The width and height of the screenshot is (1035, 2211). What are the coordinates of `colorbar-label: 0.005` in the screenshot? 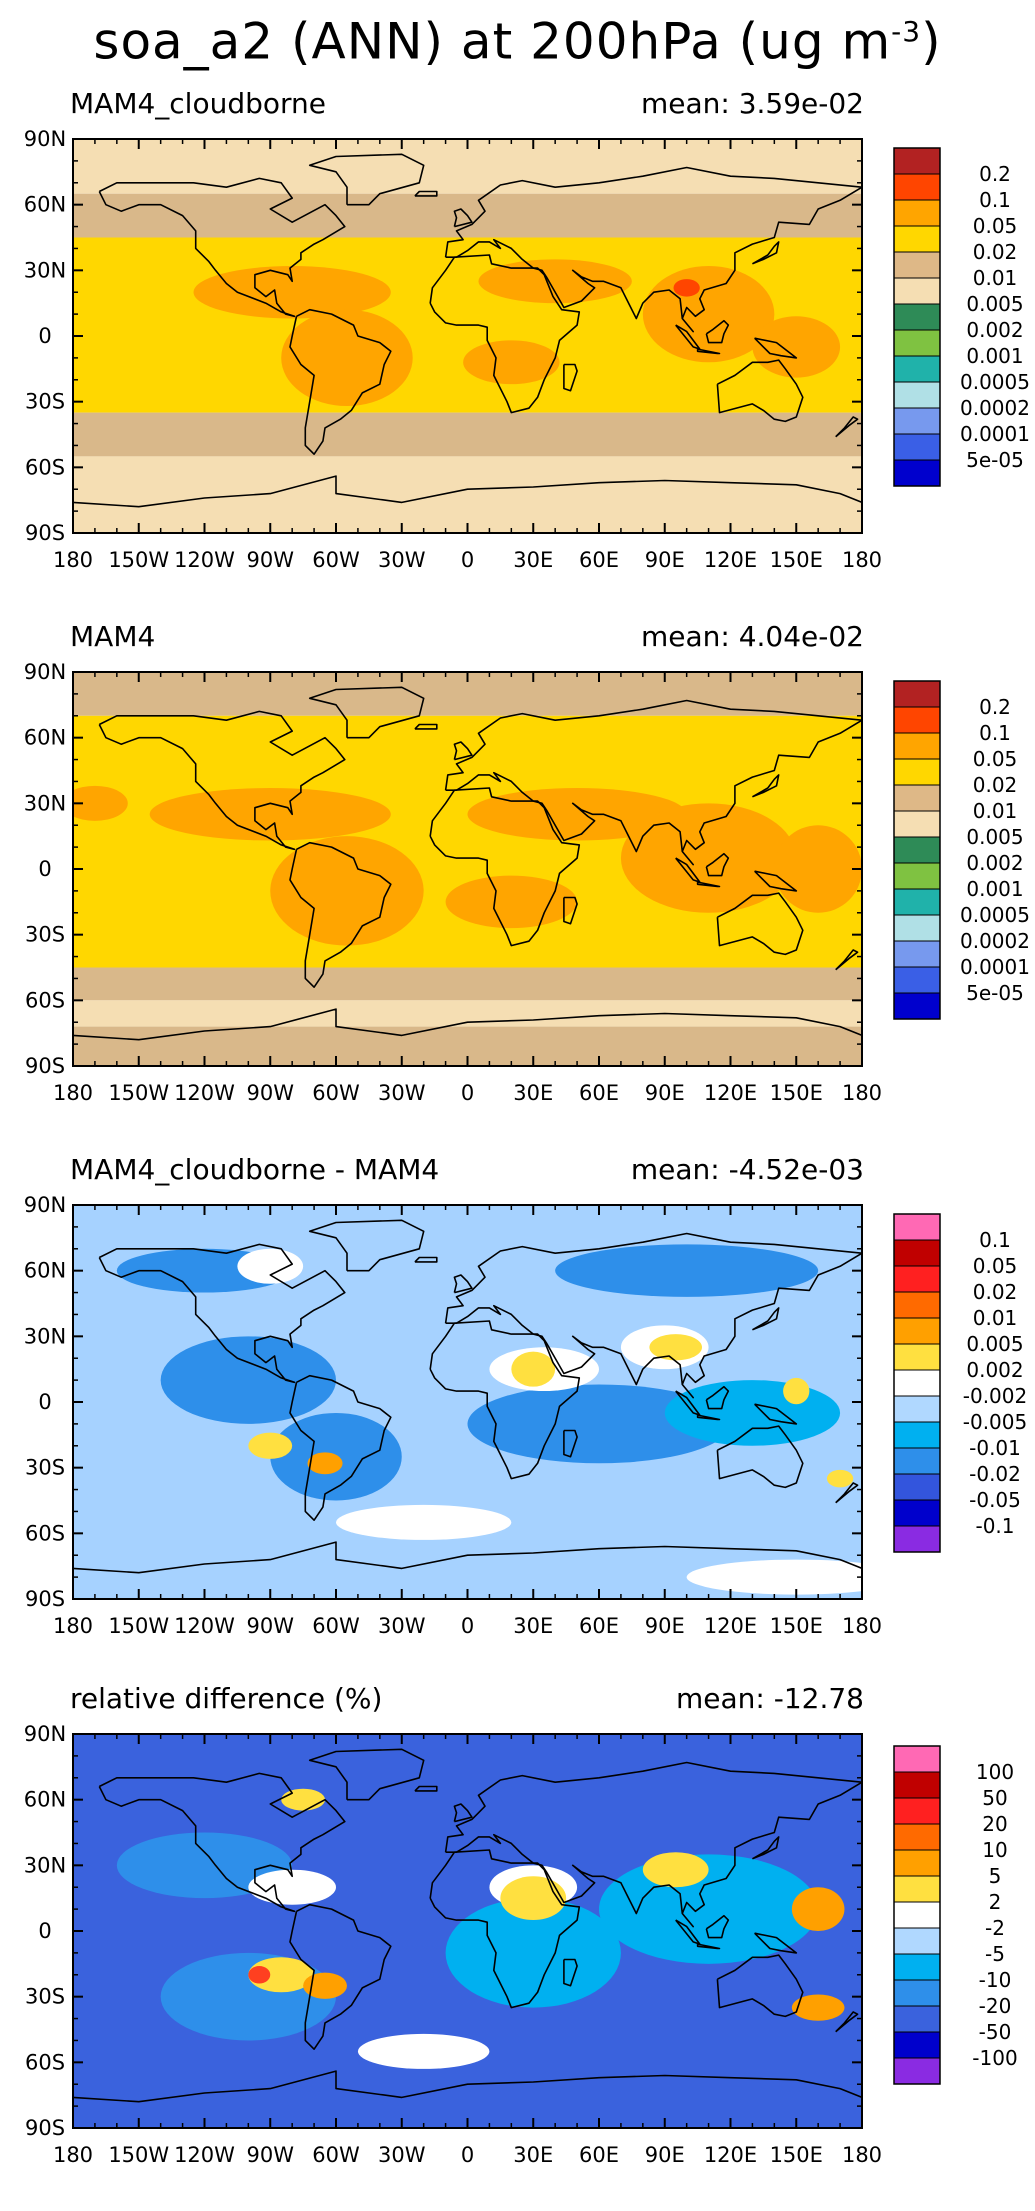 It's located at (994, 837).